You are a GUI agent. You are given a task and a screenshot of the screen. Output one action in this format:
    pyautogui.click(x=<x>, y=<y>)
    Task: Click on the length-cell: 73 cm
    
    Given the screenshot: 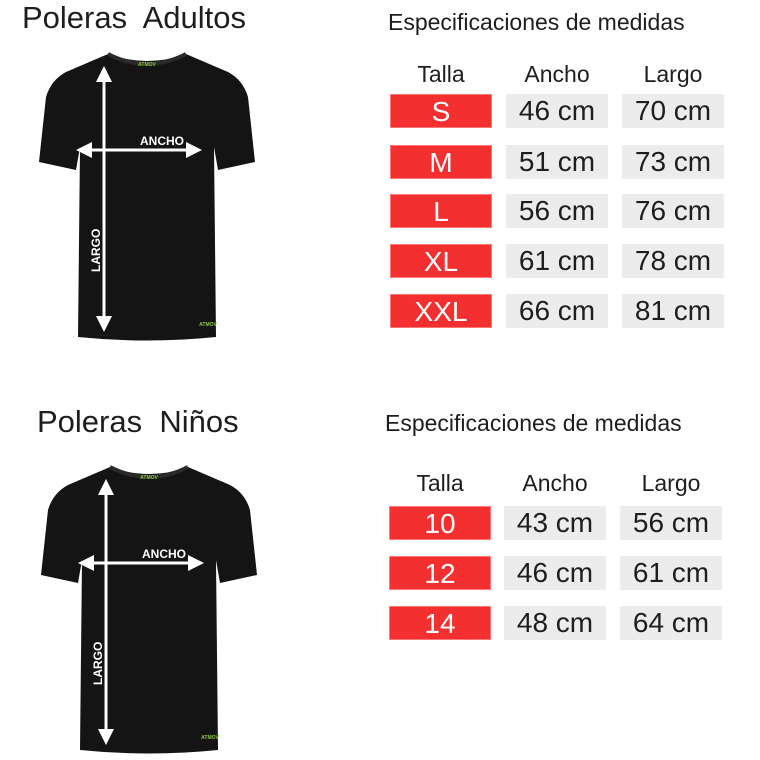 What is the action you would take?
    pyautogui.click(x=673, y=162)
    